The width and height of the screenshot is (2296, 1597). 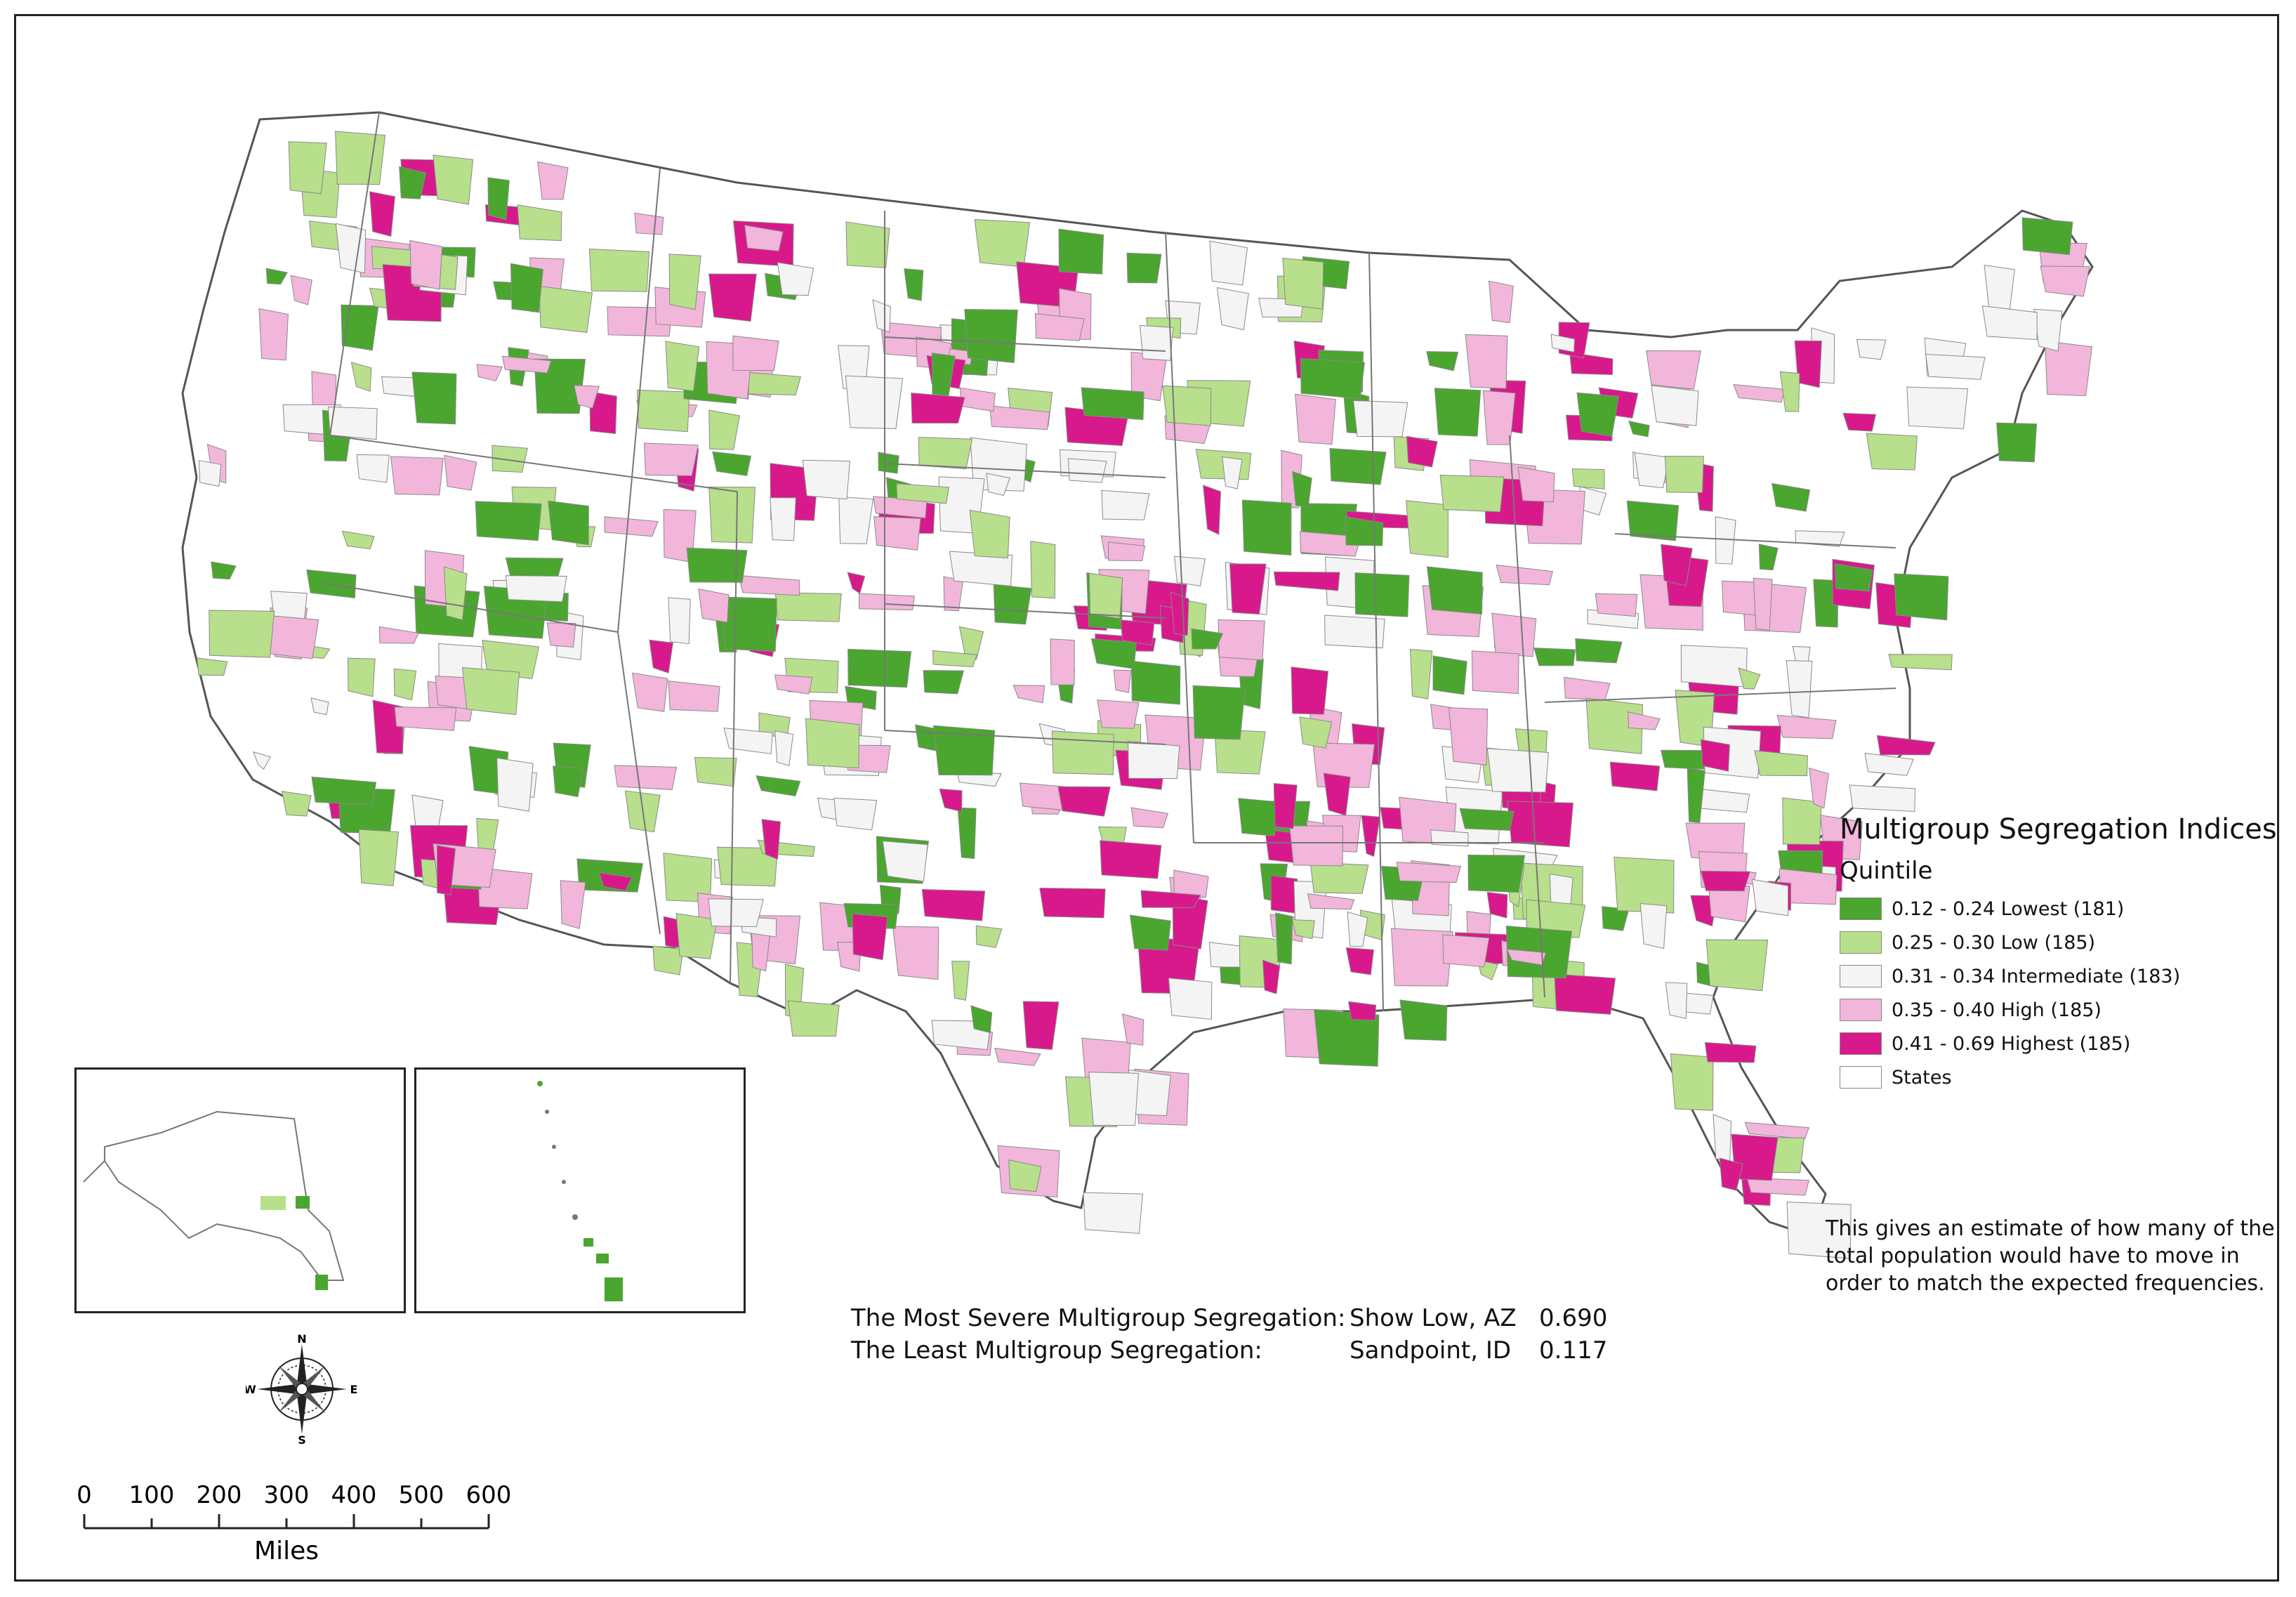 I want to click on legend-title: Multigroup Segregation Indices, so click(x=2058, y=829).